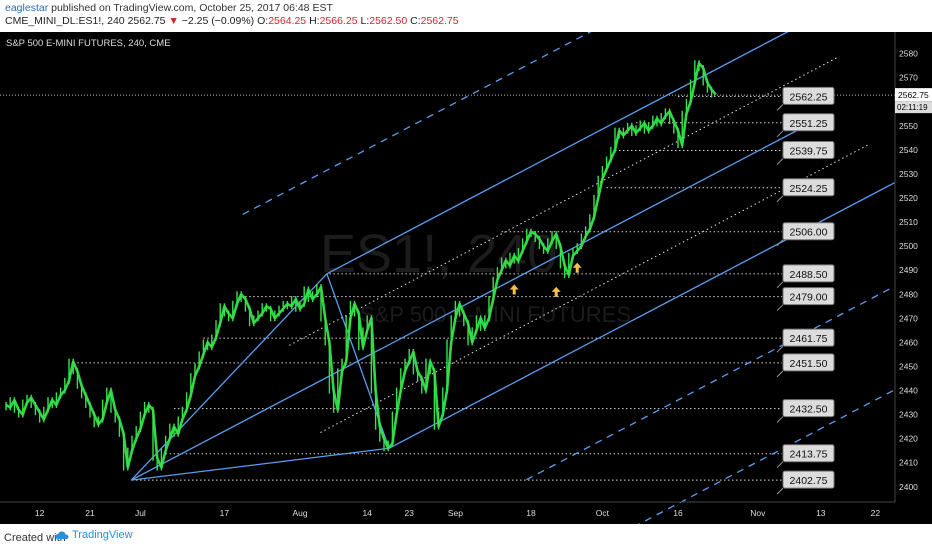 This screenshot has width=932, height=550. What do you see at coordinates (40, 513) in the screenshot?
I see `x-tick-label: 12` at bounding box center [40, 513].